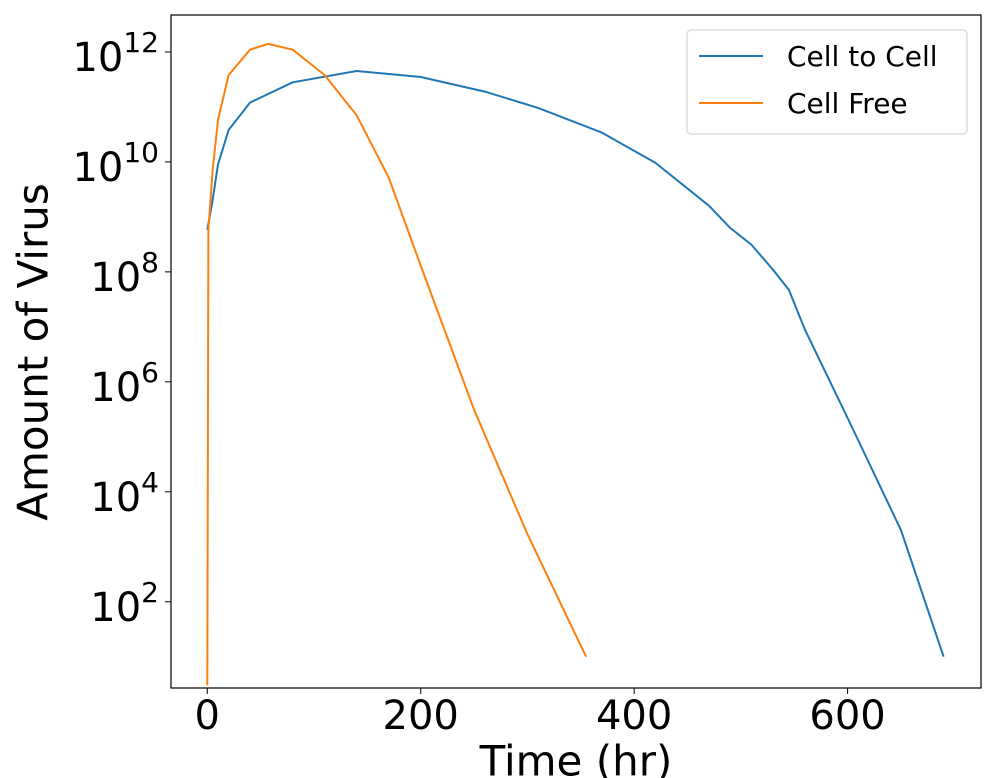  I want to click on y-tick-label: 10¹⁰, so click(115, 163).